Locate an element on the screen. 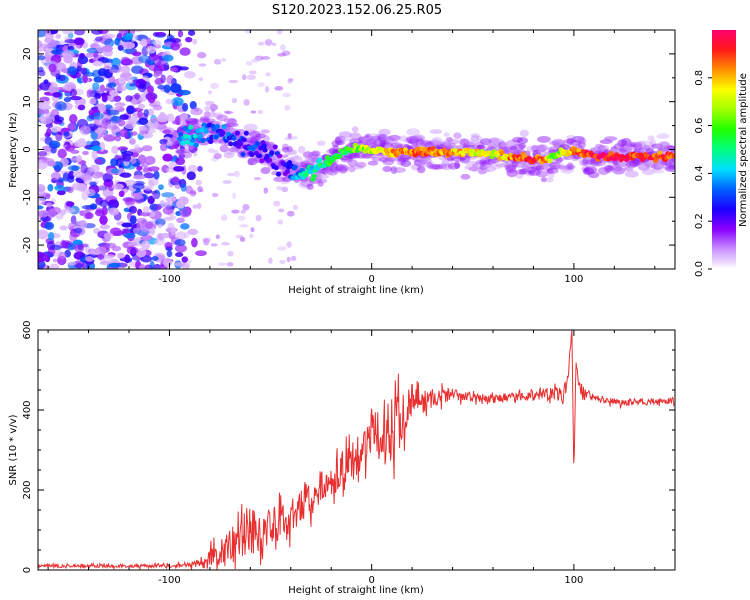 This screenshot has width=750, height=600. y-tick-label: -20 is located at coordinates (27, 245).